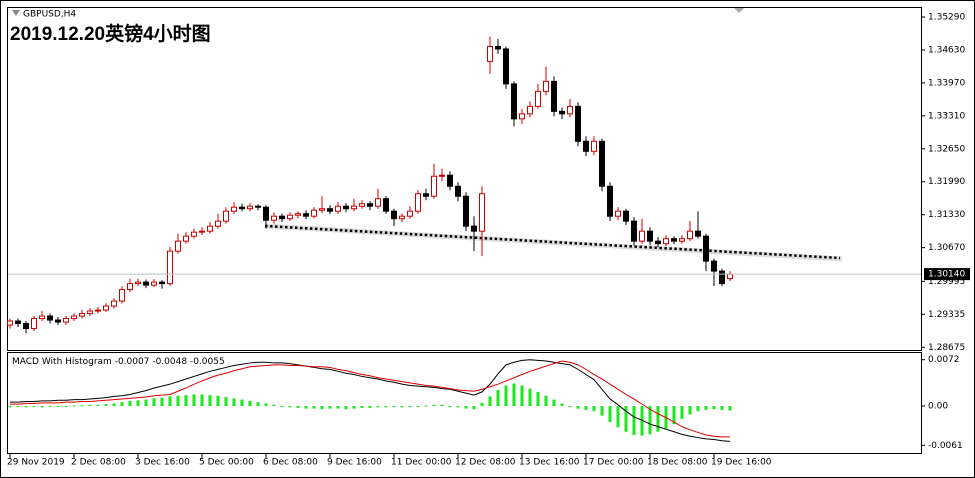  I want to click on x-tick-label: 12 Dec 08:00, so click(485, 463).